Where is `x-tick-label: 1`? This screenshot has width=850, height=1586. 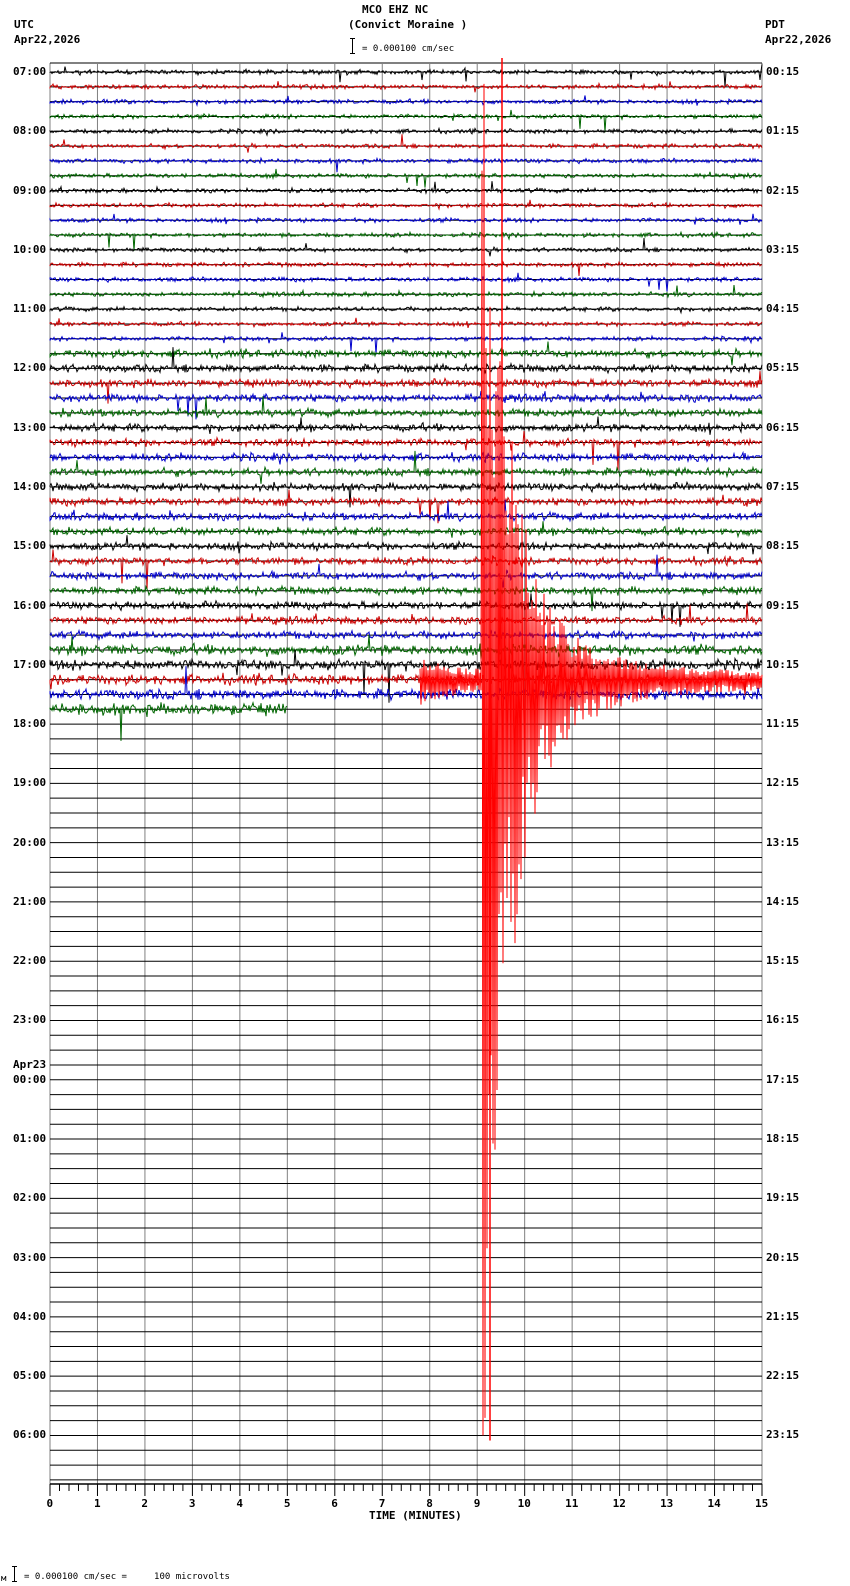 x-tick-label: 1 is located at coordinates (97, 1503).